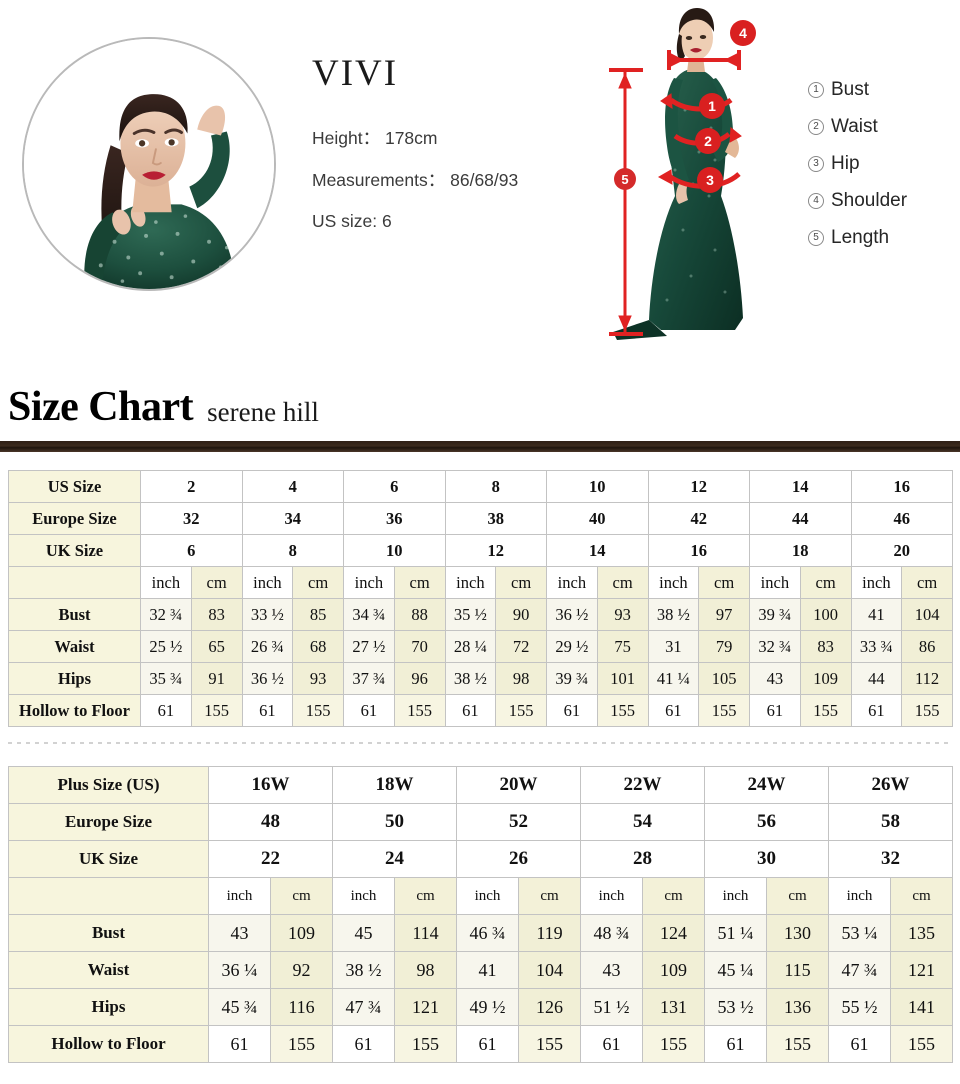 This screenshot has height=1084, width=960. Describe the element at coordinates (484, 179) in the screenshot. I see `model-measurements-value: 86/68/93` at that location.